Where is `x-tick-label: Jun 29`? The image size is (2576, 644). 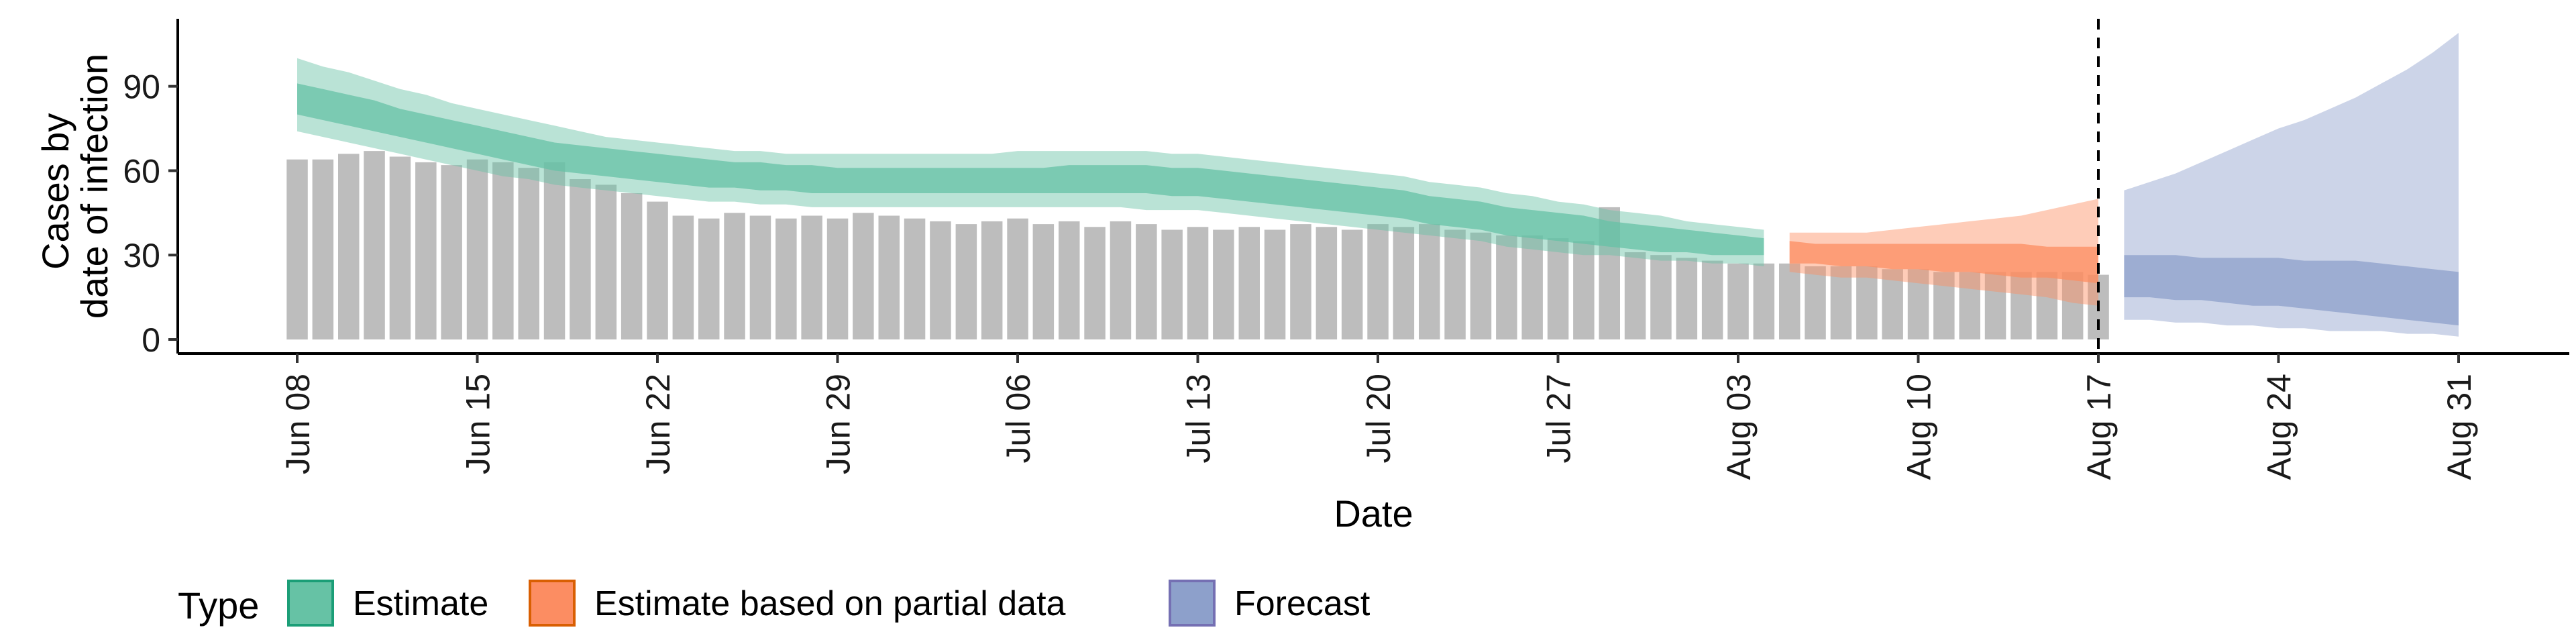 x-tick-label: Jun 29 is located at coordinates (838, 424).